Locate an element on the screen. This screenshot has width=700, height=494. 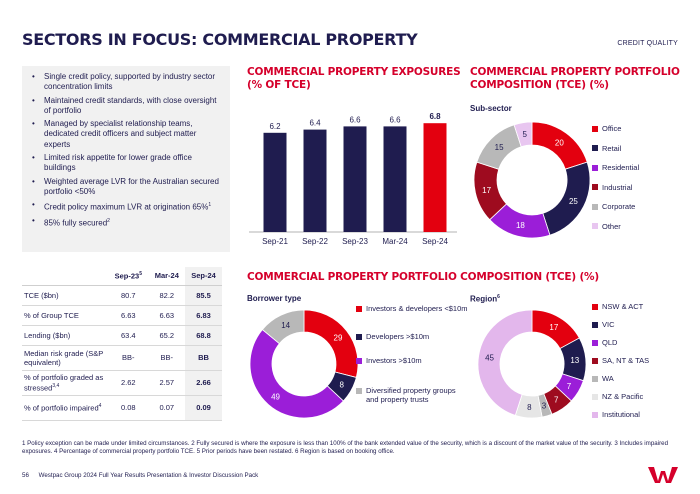
borrower-type-donut: 29 8 49 14 is located at coordinates (304, 364).